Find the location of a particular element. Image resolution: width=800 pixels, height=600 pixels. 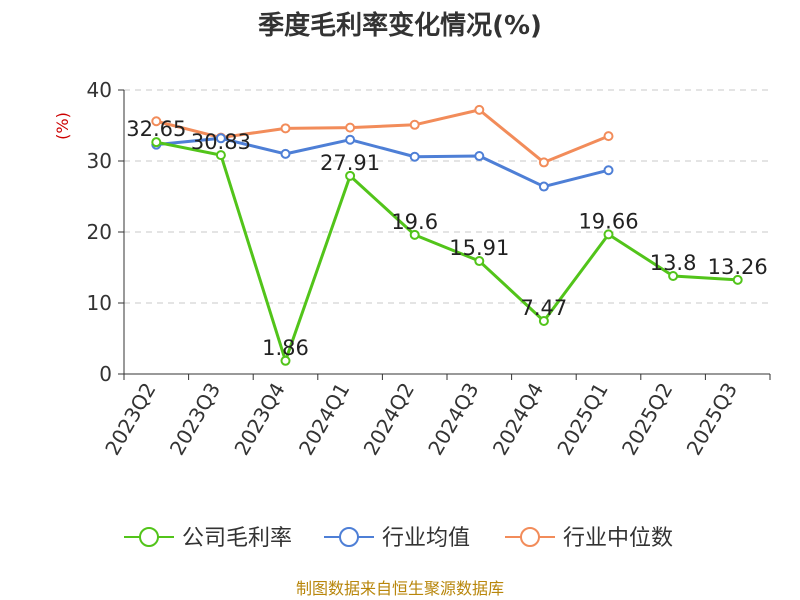

legend-label: 行业中位数 is located at coordinates (618, 538).